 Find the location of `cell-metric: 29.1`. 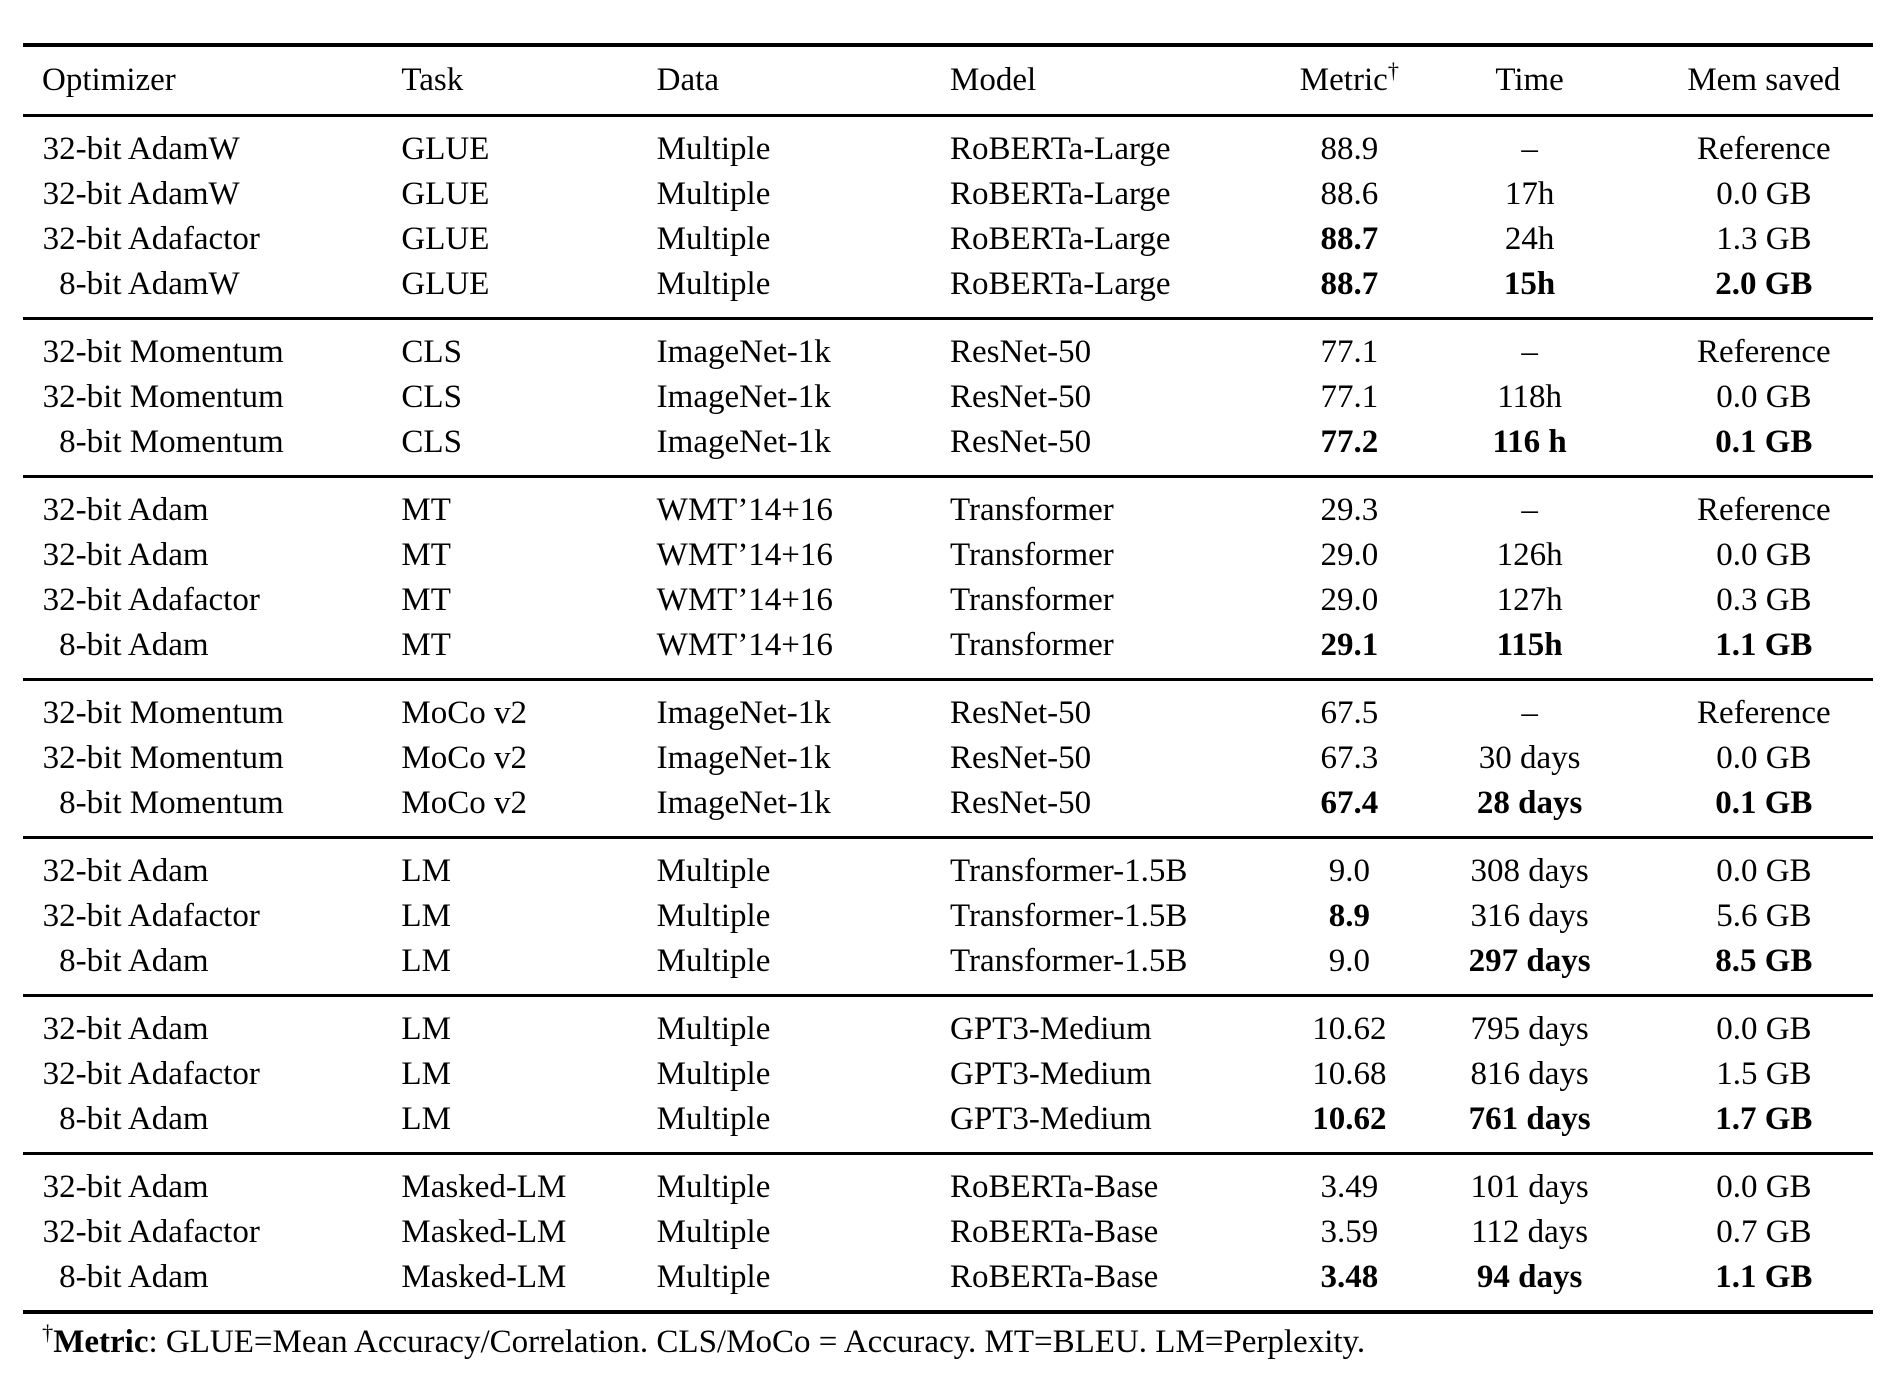

cell-metric: 29.1 is located at coordinates (1349, 645).